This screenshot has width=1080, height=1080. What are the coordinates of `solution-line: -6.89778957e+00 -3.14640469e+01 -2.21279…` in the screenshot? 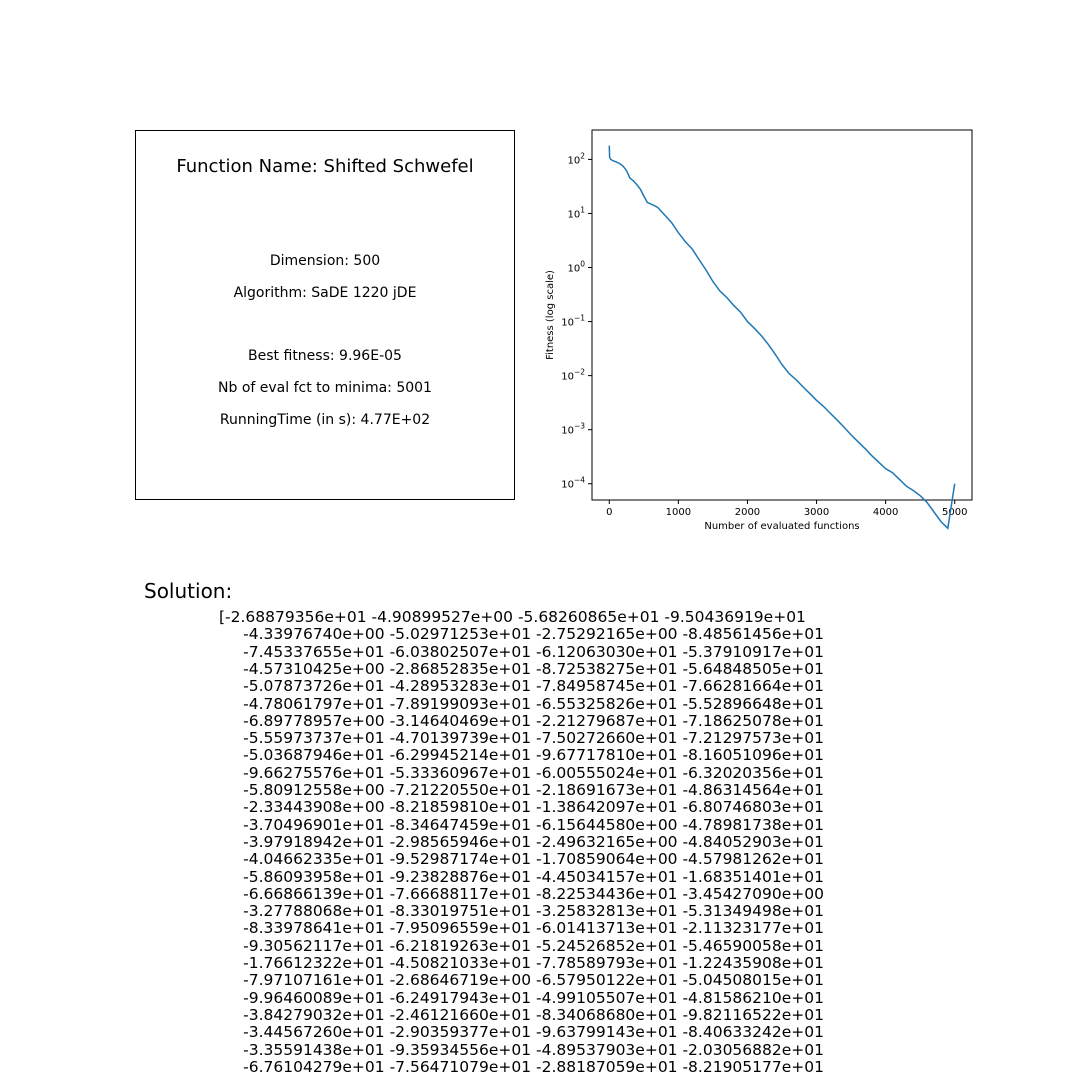 It's located at (533, 720).